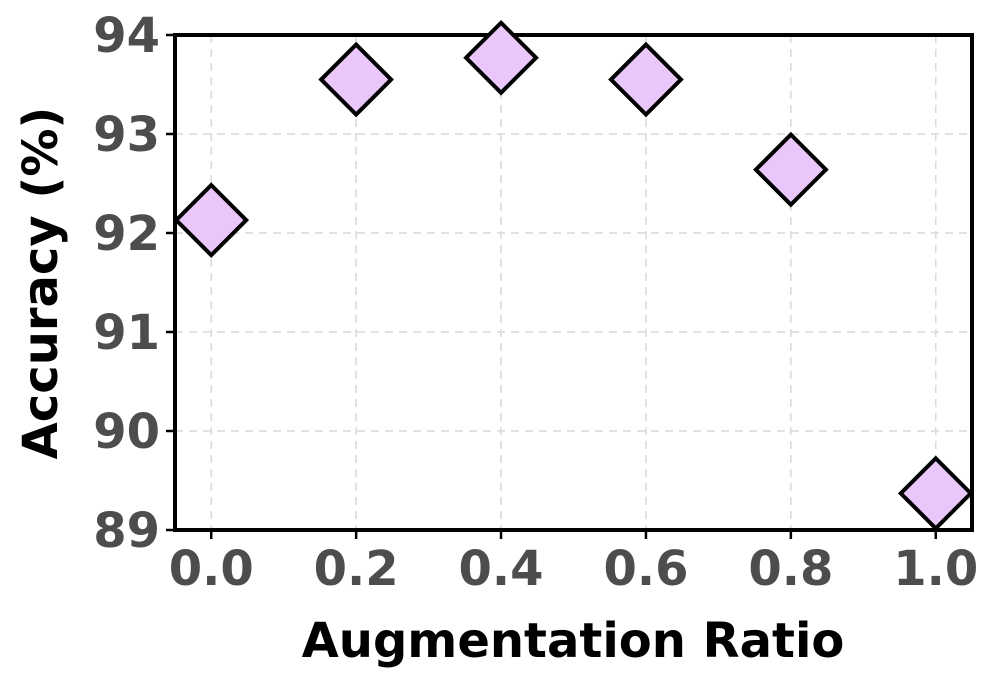 This screenshot has height=684, width=997. I want to click on y-tick-label: 92, so click(126, 234).